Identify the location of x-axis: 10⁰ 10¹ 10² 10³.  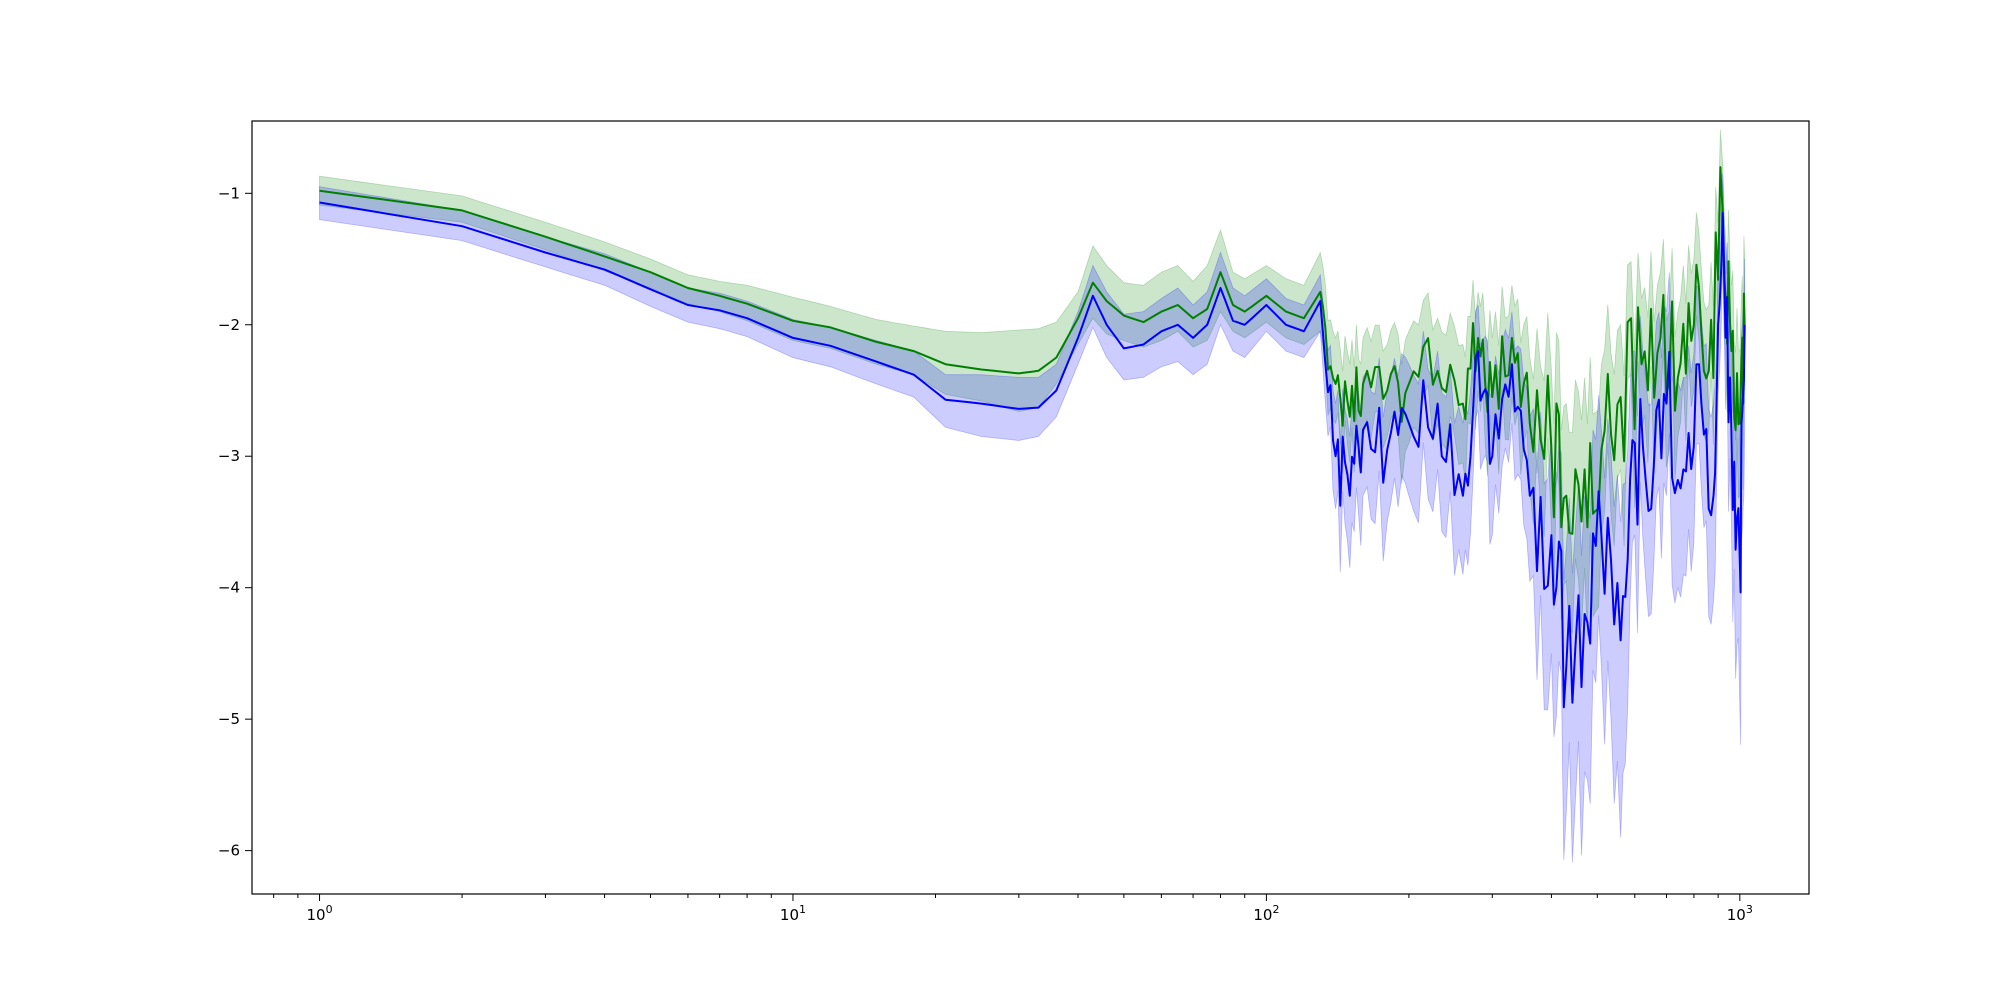
(1013, 909).